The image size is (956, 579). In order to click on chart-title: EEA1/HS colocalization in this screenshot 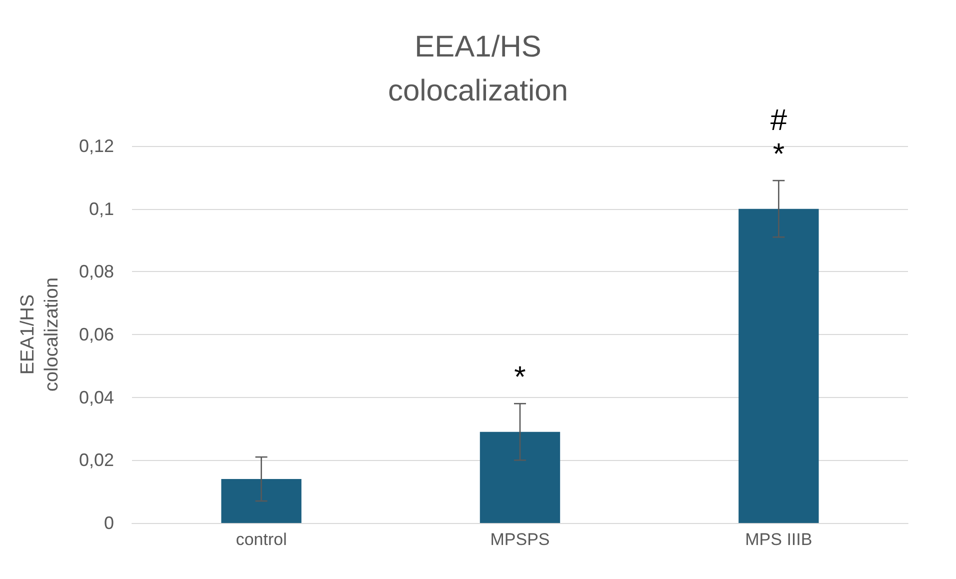, I will do `click(478, 69)`.